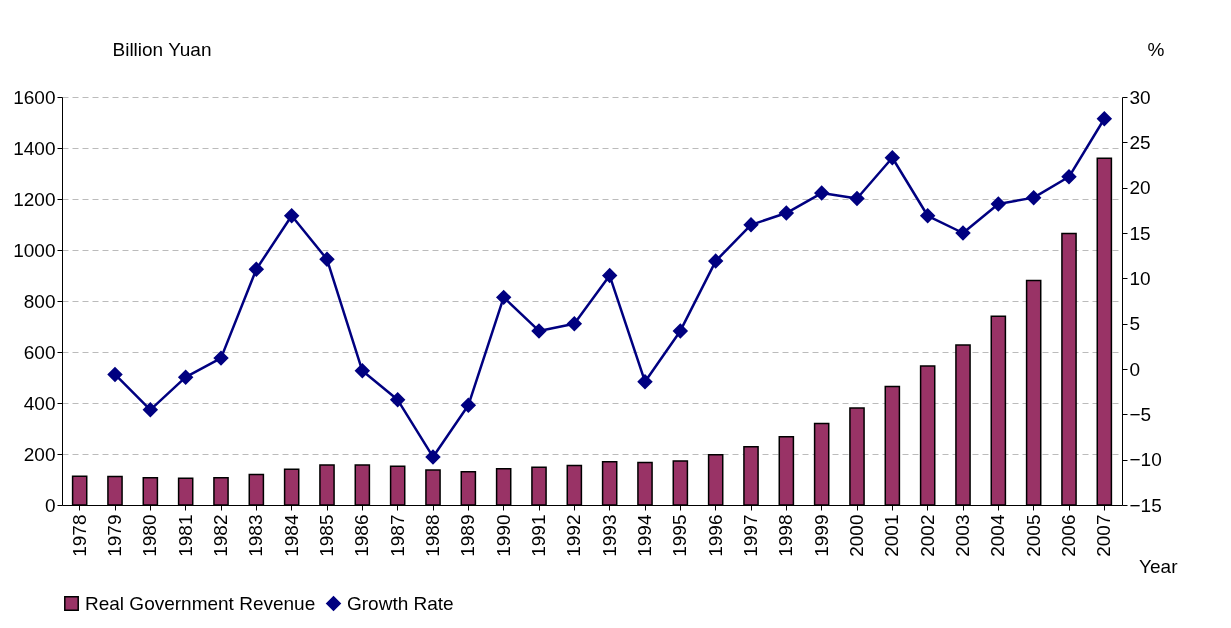 Image resolution: width=1231 pixels, height=628 pixels. What do you see at coordinates (1140, 142) in the screenshot?
I see `y2-tick-label: 25` at bounding box center [1140, 142].